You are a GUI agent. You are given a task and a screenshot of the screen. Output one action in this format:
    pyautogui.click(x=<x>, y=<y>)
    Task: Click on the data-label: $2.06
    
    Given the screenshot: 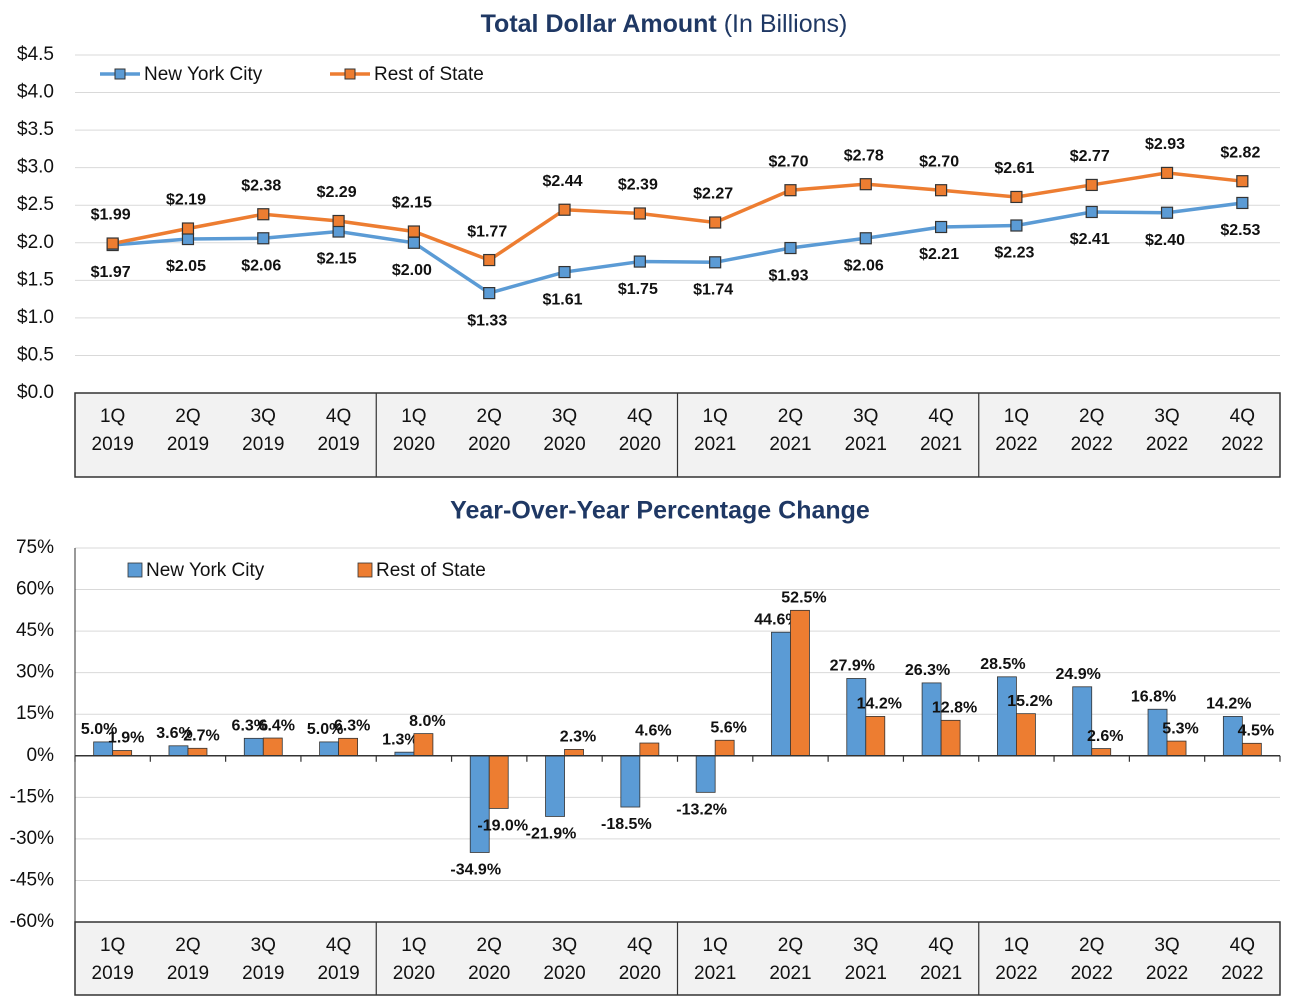 What is the action you would take?
    pyautogui.click(x=864, y=265)
    